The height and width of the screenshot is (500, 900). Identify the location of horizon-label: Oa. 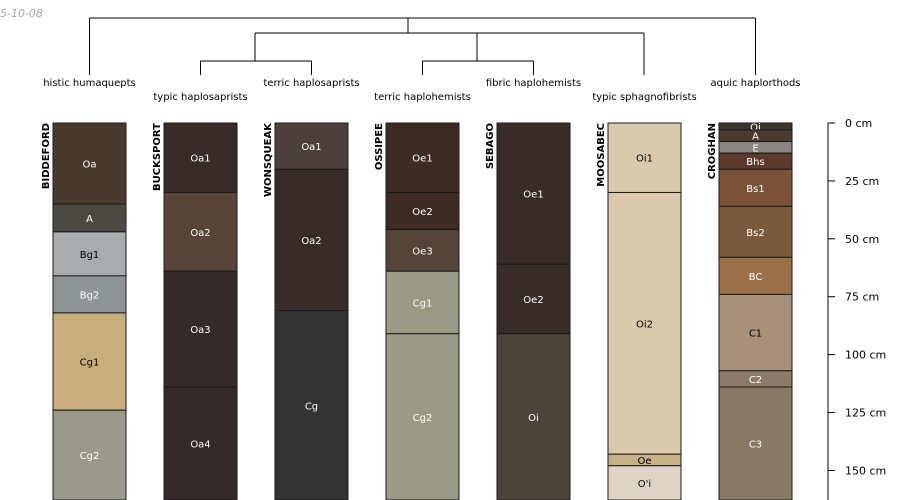
(90, 165).